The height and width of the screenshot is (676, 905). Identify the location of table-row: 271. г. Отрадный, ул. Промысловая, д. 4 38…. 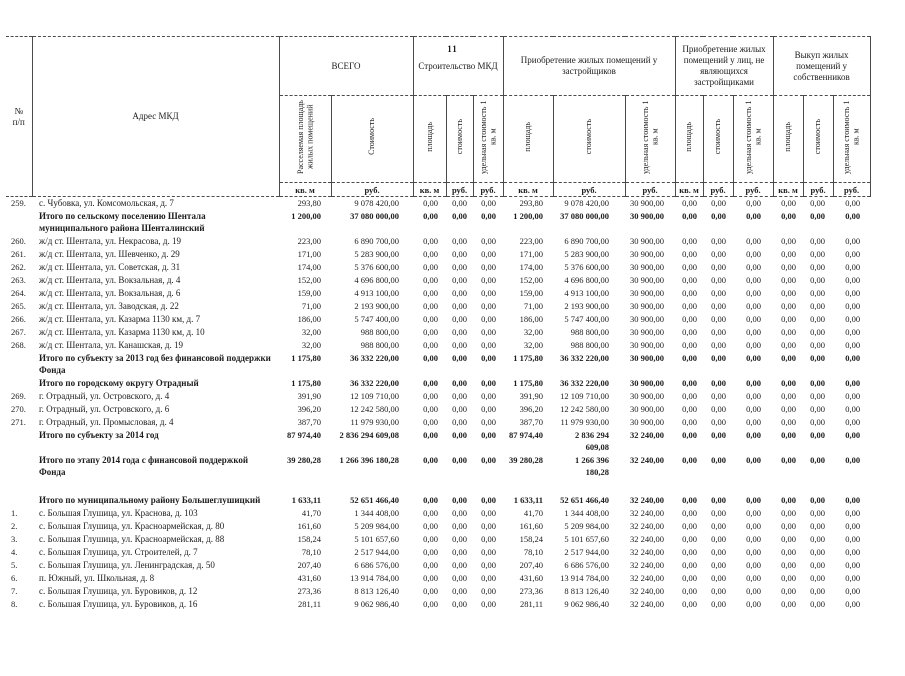
(438, 422).